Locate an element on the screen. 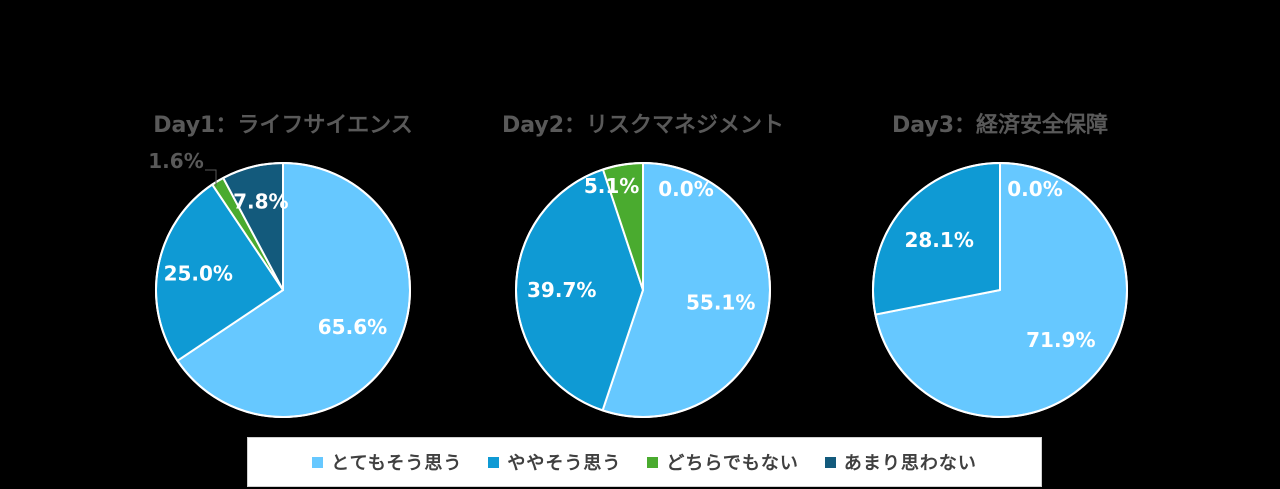  chart-title: Day1：ライフサイエンス is located at coordinates (282, 125).